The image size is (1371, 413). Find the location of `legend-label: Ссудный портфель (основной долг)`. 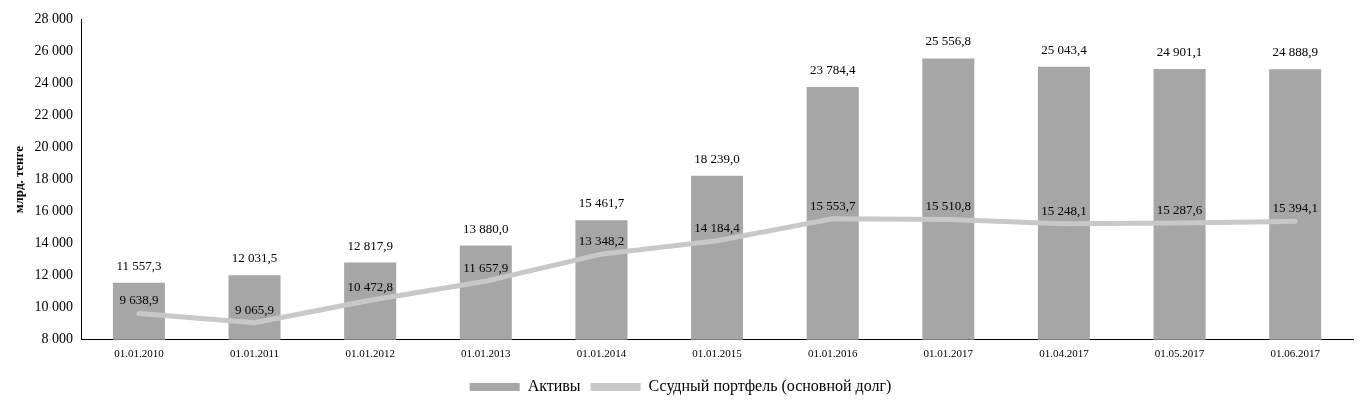

legend-label: Ссудный портфель (основной долг) is located at coordinates (770, 386).